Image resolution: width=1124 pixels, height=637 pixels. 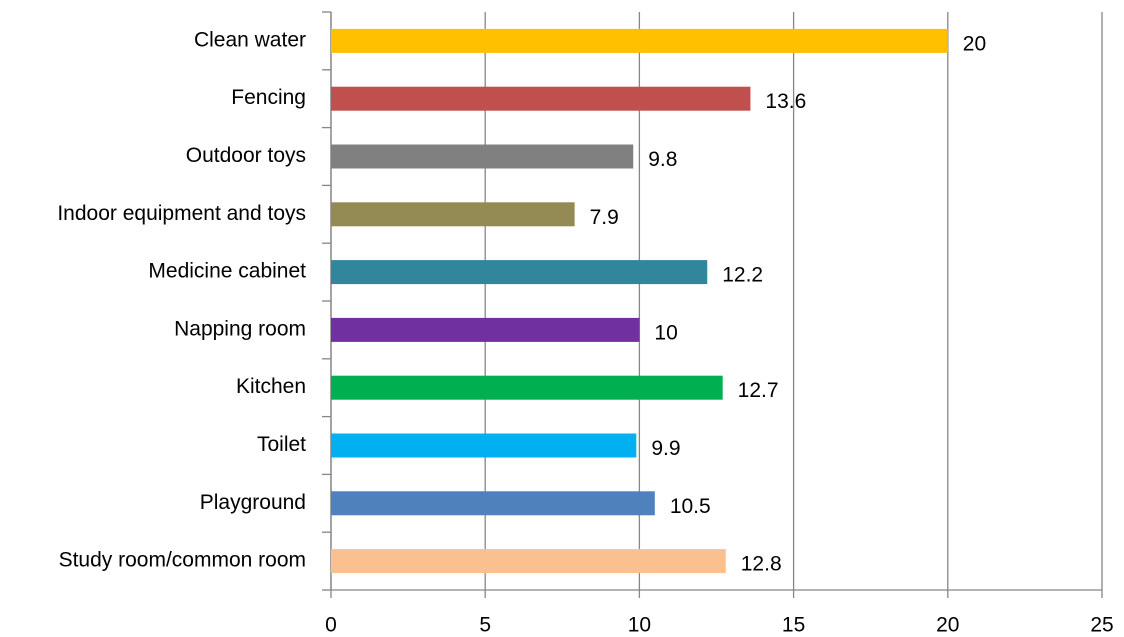 I want to click on data-label: 10, so click(x=665, y=332).